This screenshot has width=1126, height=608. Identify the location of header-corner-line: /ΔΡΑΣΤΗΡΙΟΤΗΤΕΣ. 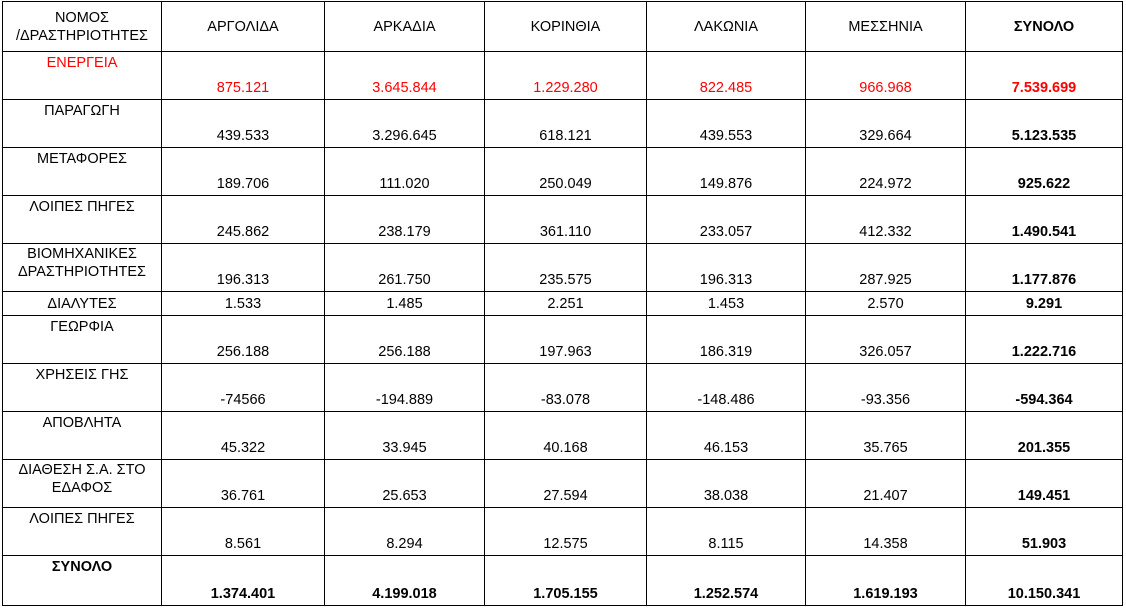
(82, 35).